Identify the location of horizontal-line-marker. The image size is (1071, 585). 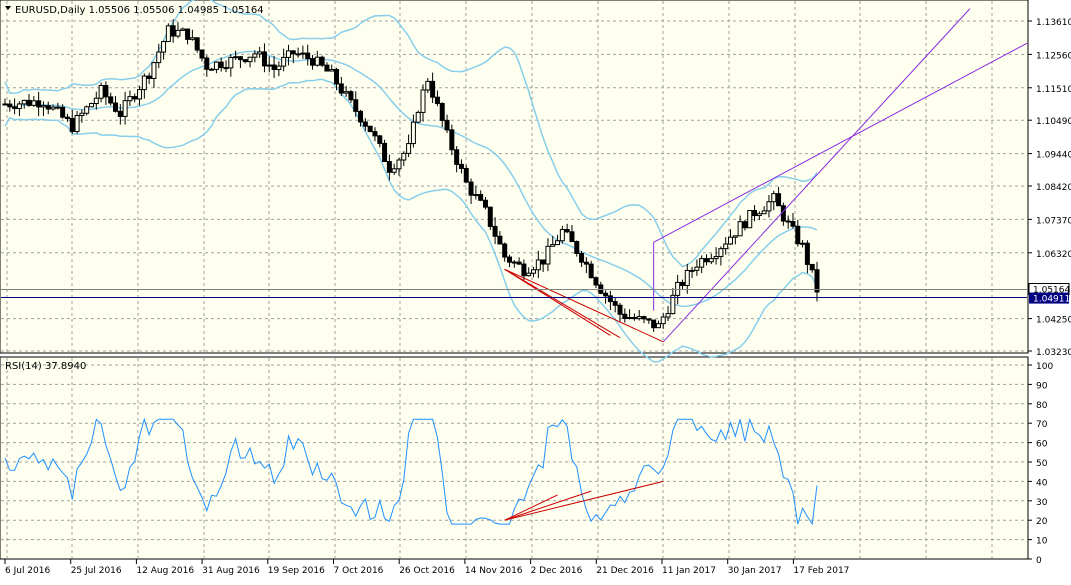
(1049, 298).